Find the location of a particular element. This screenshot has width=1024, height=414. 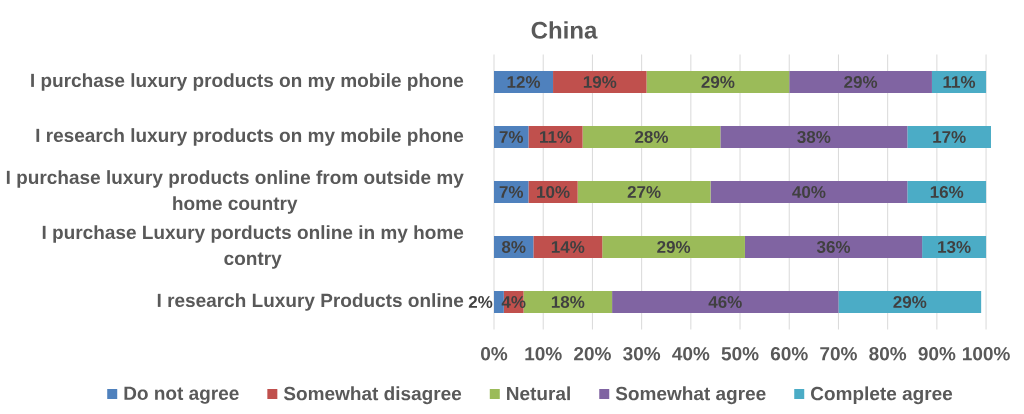

data-label: 2% is located at coordinates (480, 301).